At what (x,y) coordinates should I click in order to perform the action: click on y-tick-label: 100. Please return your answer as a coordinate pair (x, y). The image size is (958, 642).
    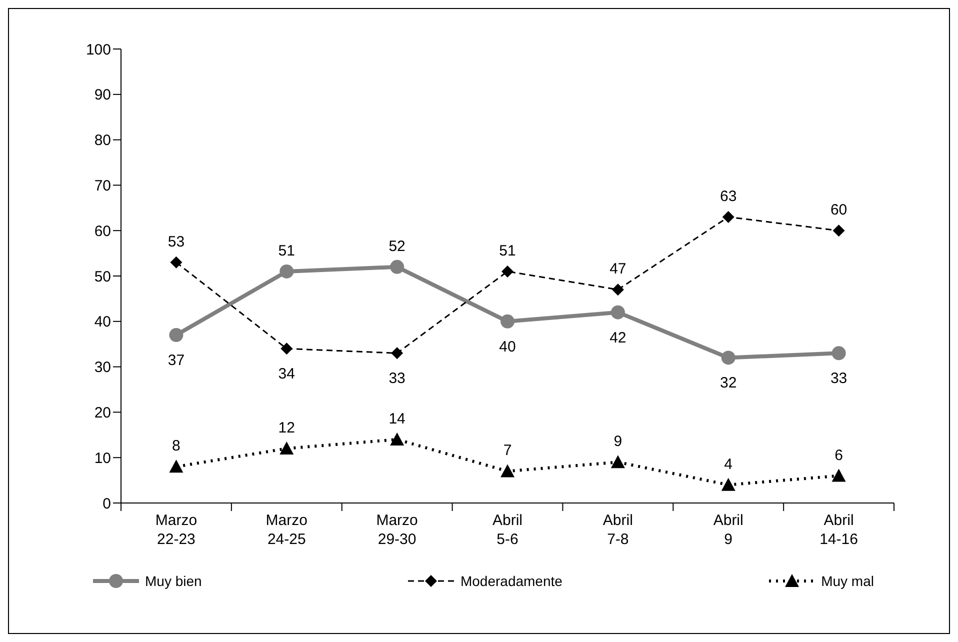
    Looking at the image, I should click on (98, 49).